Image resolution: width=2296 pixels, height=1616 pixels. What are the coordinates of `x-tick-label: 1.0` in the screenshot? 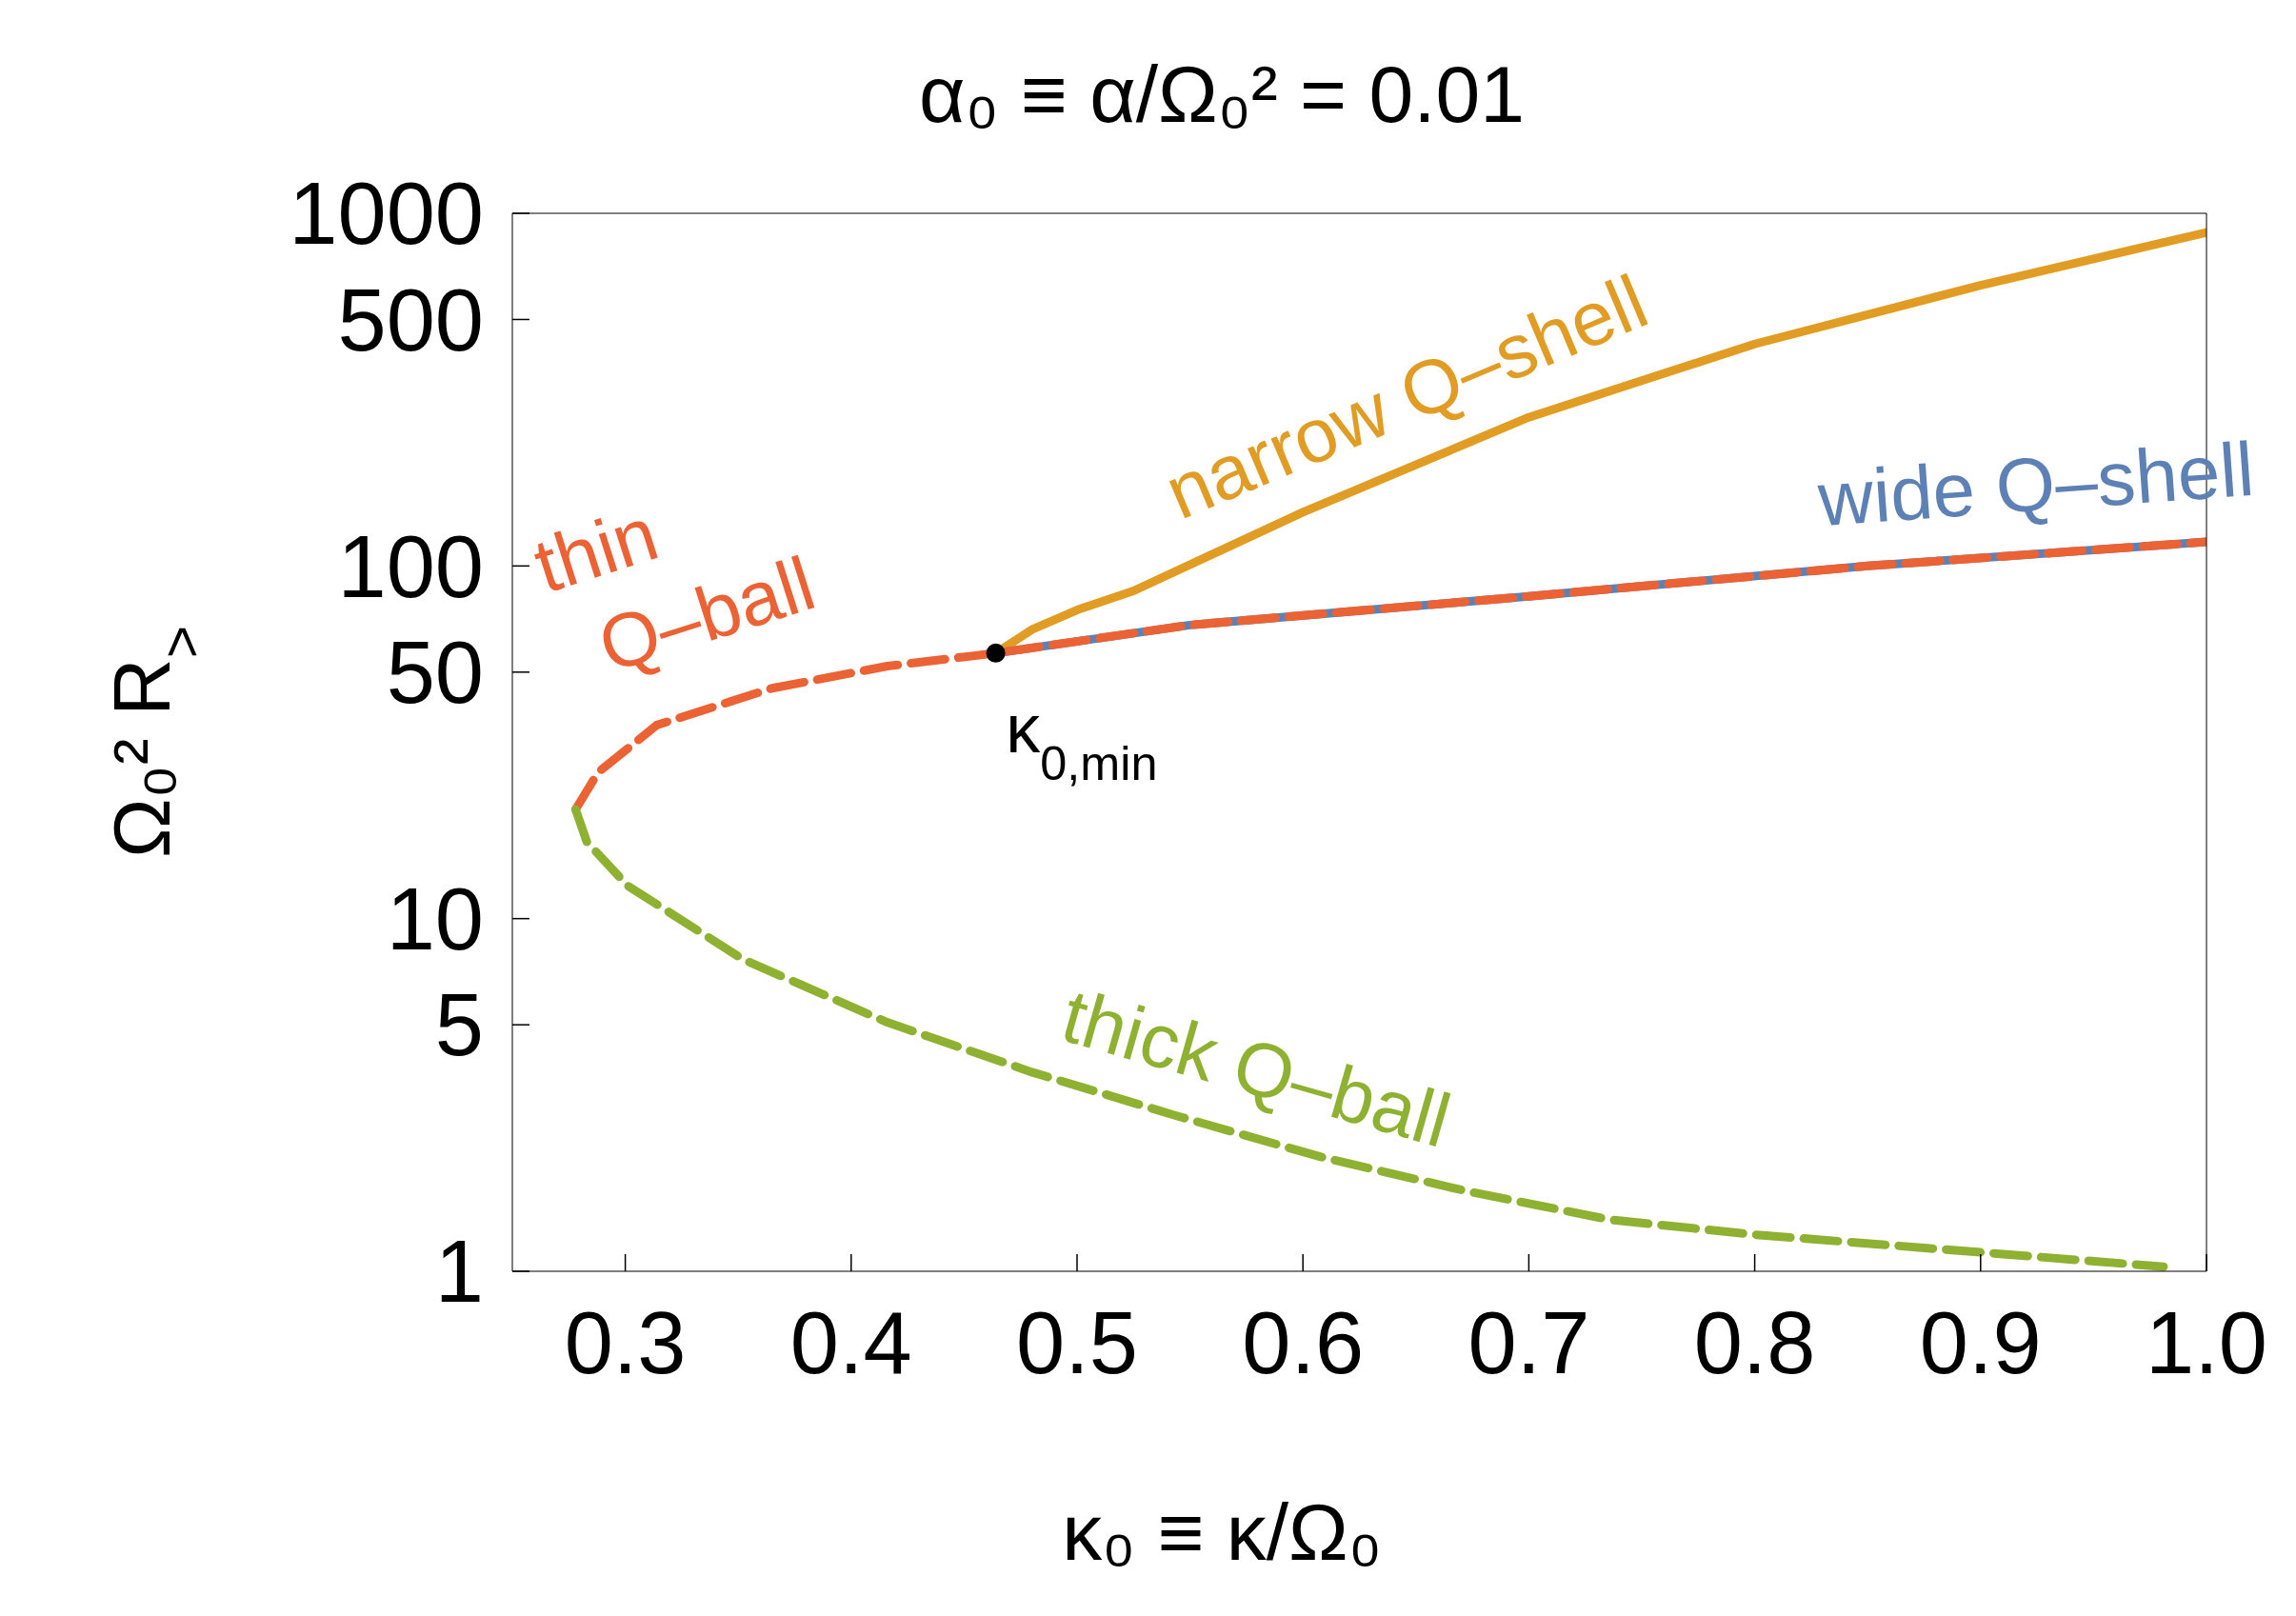 It's located at (2206, 1342).